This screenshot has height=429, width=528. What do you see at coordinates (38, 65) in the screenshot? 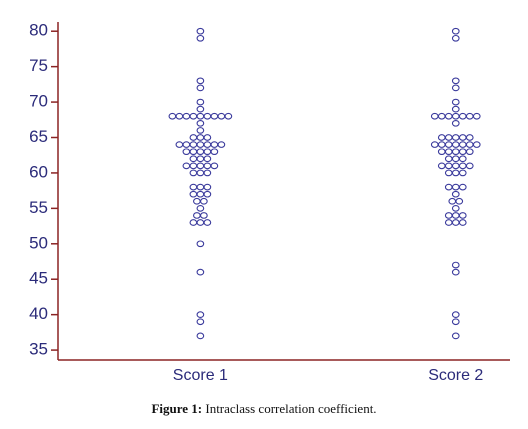
I see `y-tick-label: 75` at bounding box center [38, 65].